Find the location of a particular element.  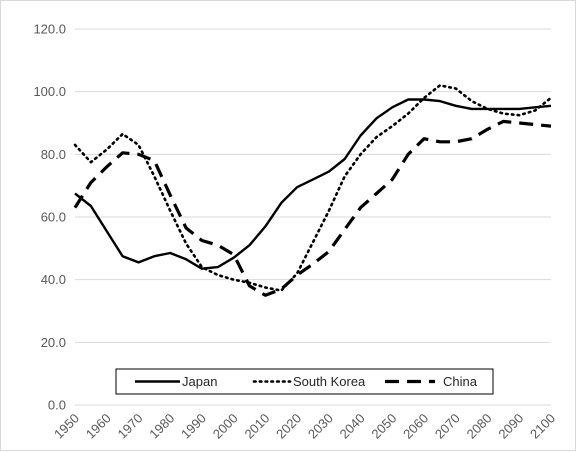

x-tick-label: 2090 is located at coordinates (510, 426).